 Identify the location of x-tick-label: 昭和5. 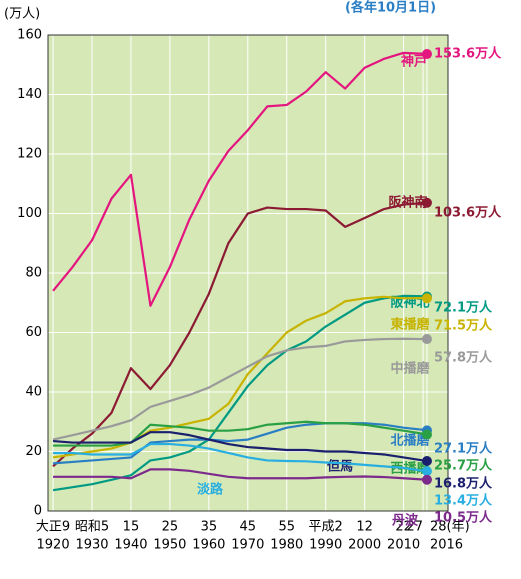
(92, 527).